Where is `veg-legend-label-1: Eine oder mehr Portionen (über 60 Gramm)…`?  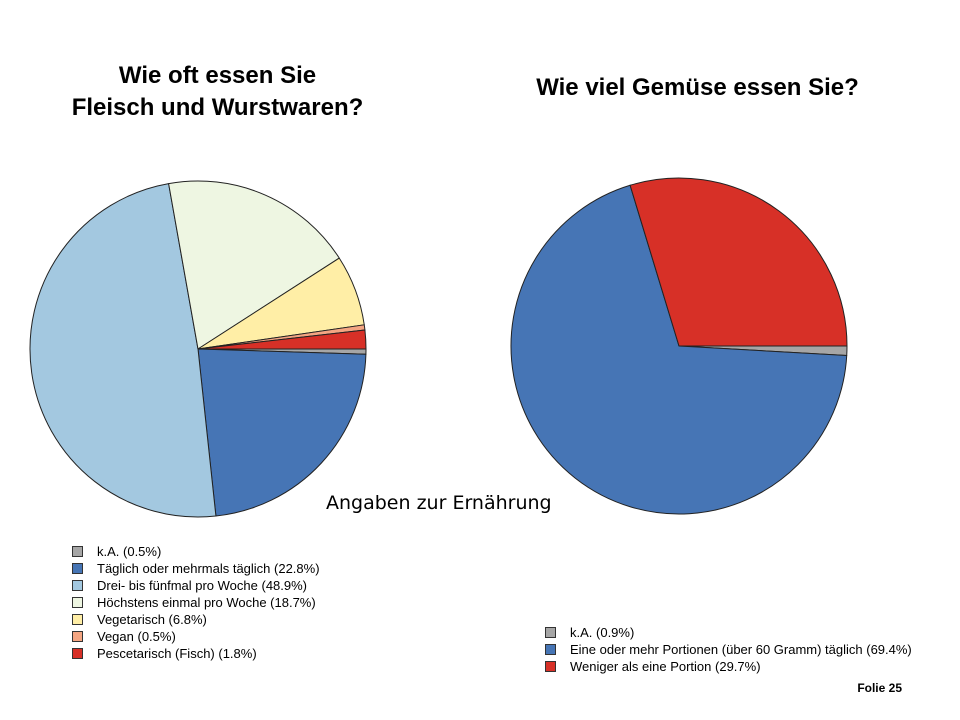 veg-legend-label-1: Eine oder mehr Portionen (über 60 Gramm)… is located at coordinates (741, 649).